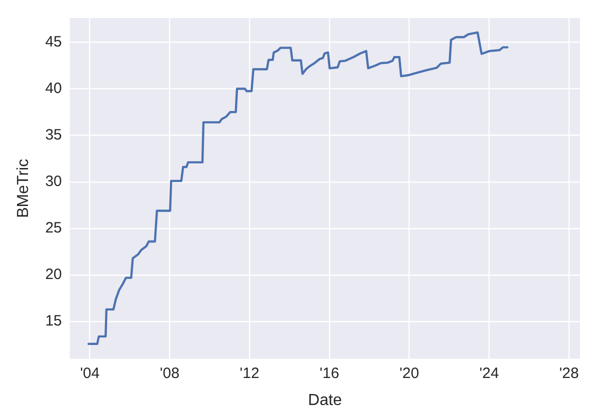 The width and height of the screenshot is (600, 420). Describe the element at coordinates (53, 135) in the screenshot. I see `y-tick-label: 35` at that location.